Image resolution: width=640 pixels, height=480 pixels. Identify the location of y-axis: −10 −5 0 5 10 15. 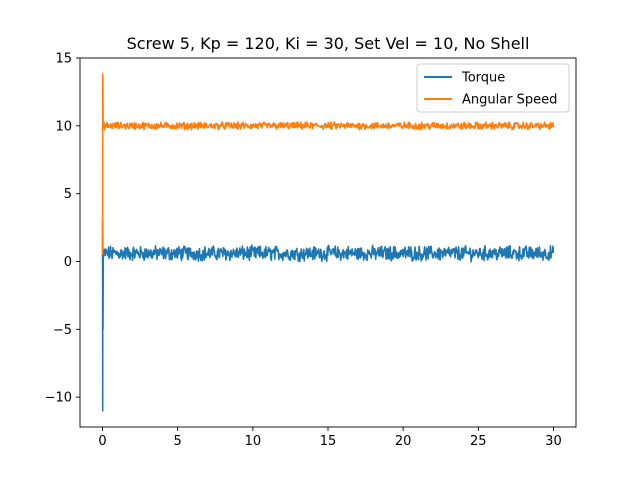
(62, 229).